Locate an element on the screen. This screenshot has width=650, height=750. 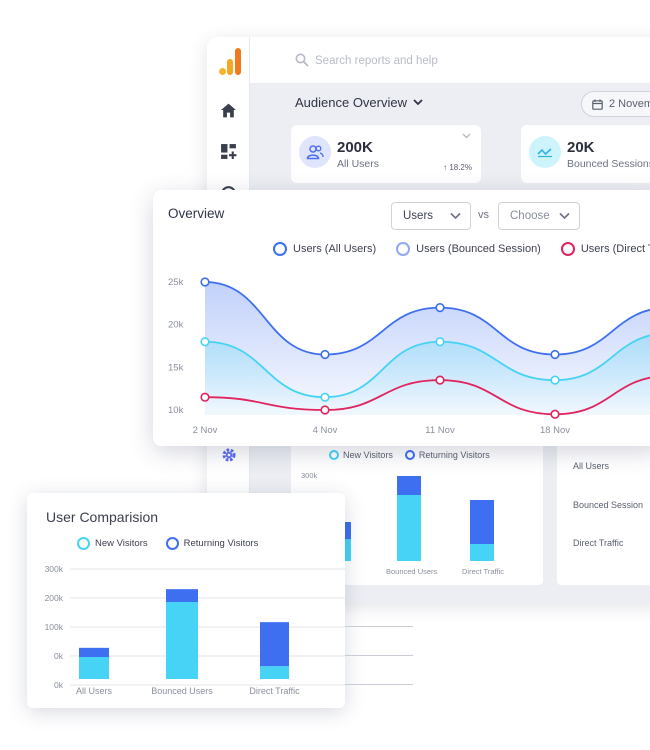
stat-card-bounced: 20K Bounced Sessions is located at coordinates (585, 154).